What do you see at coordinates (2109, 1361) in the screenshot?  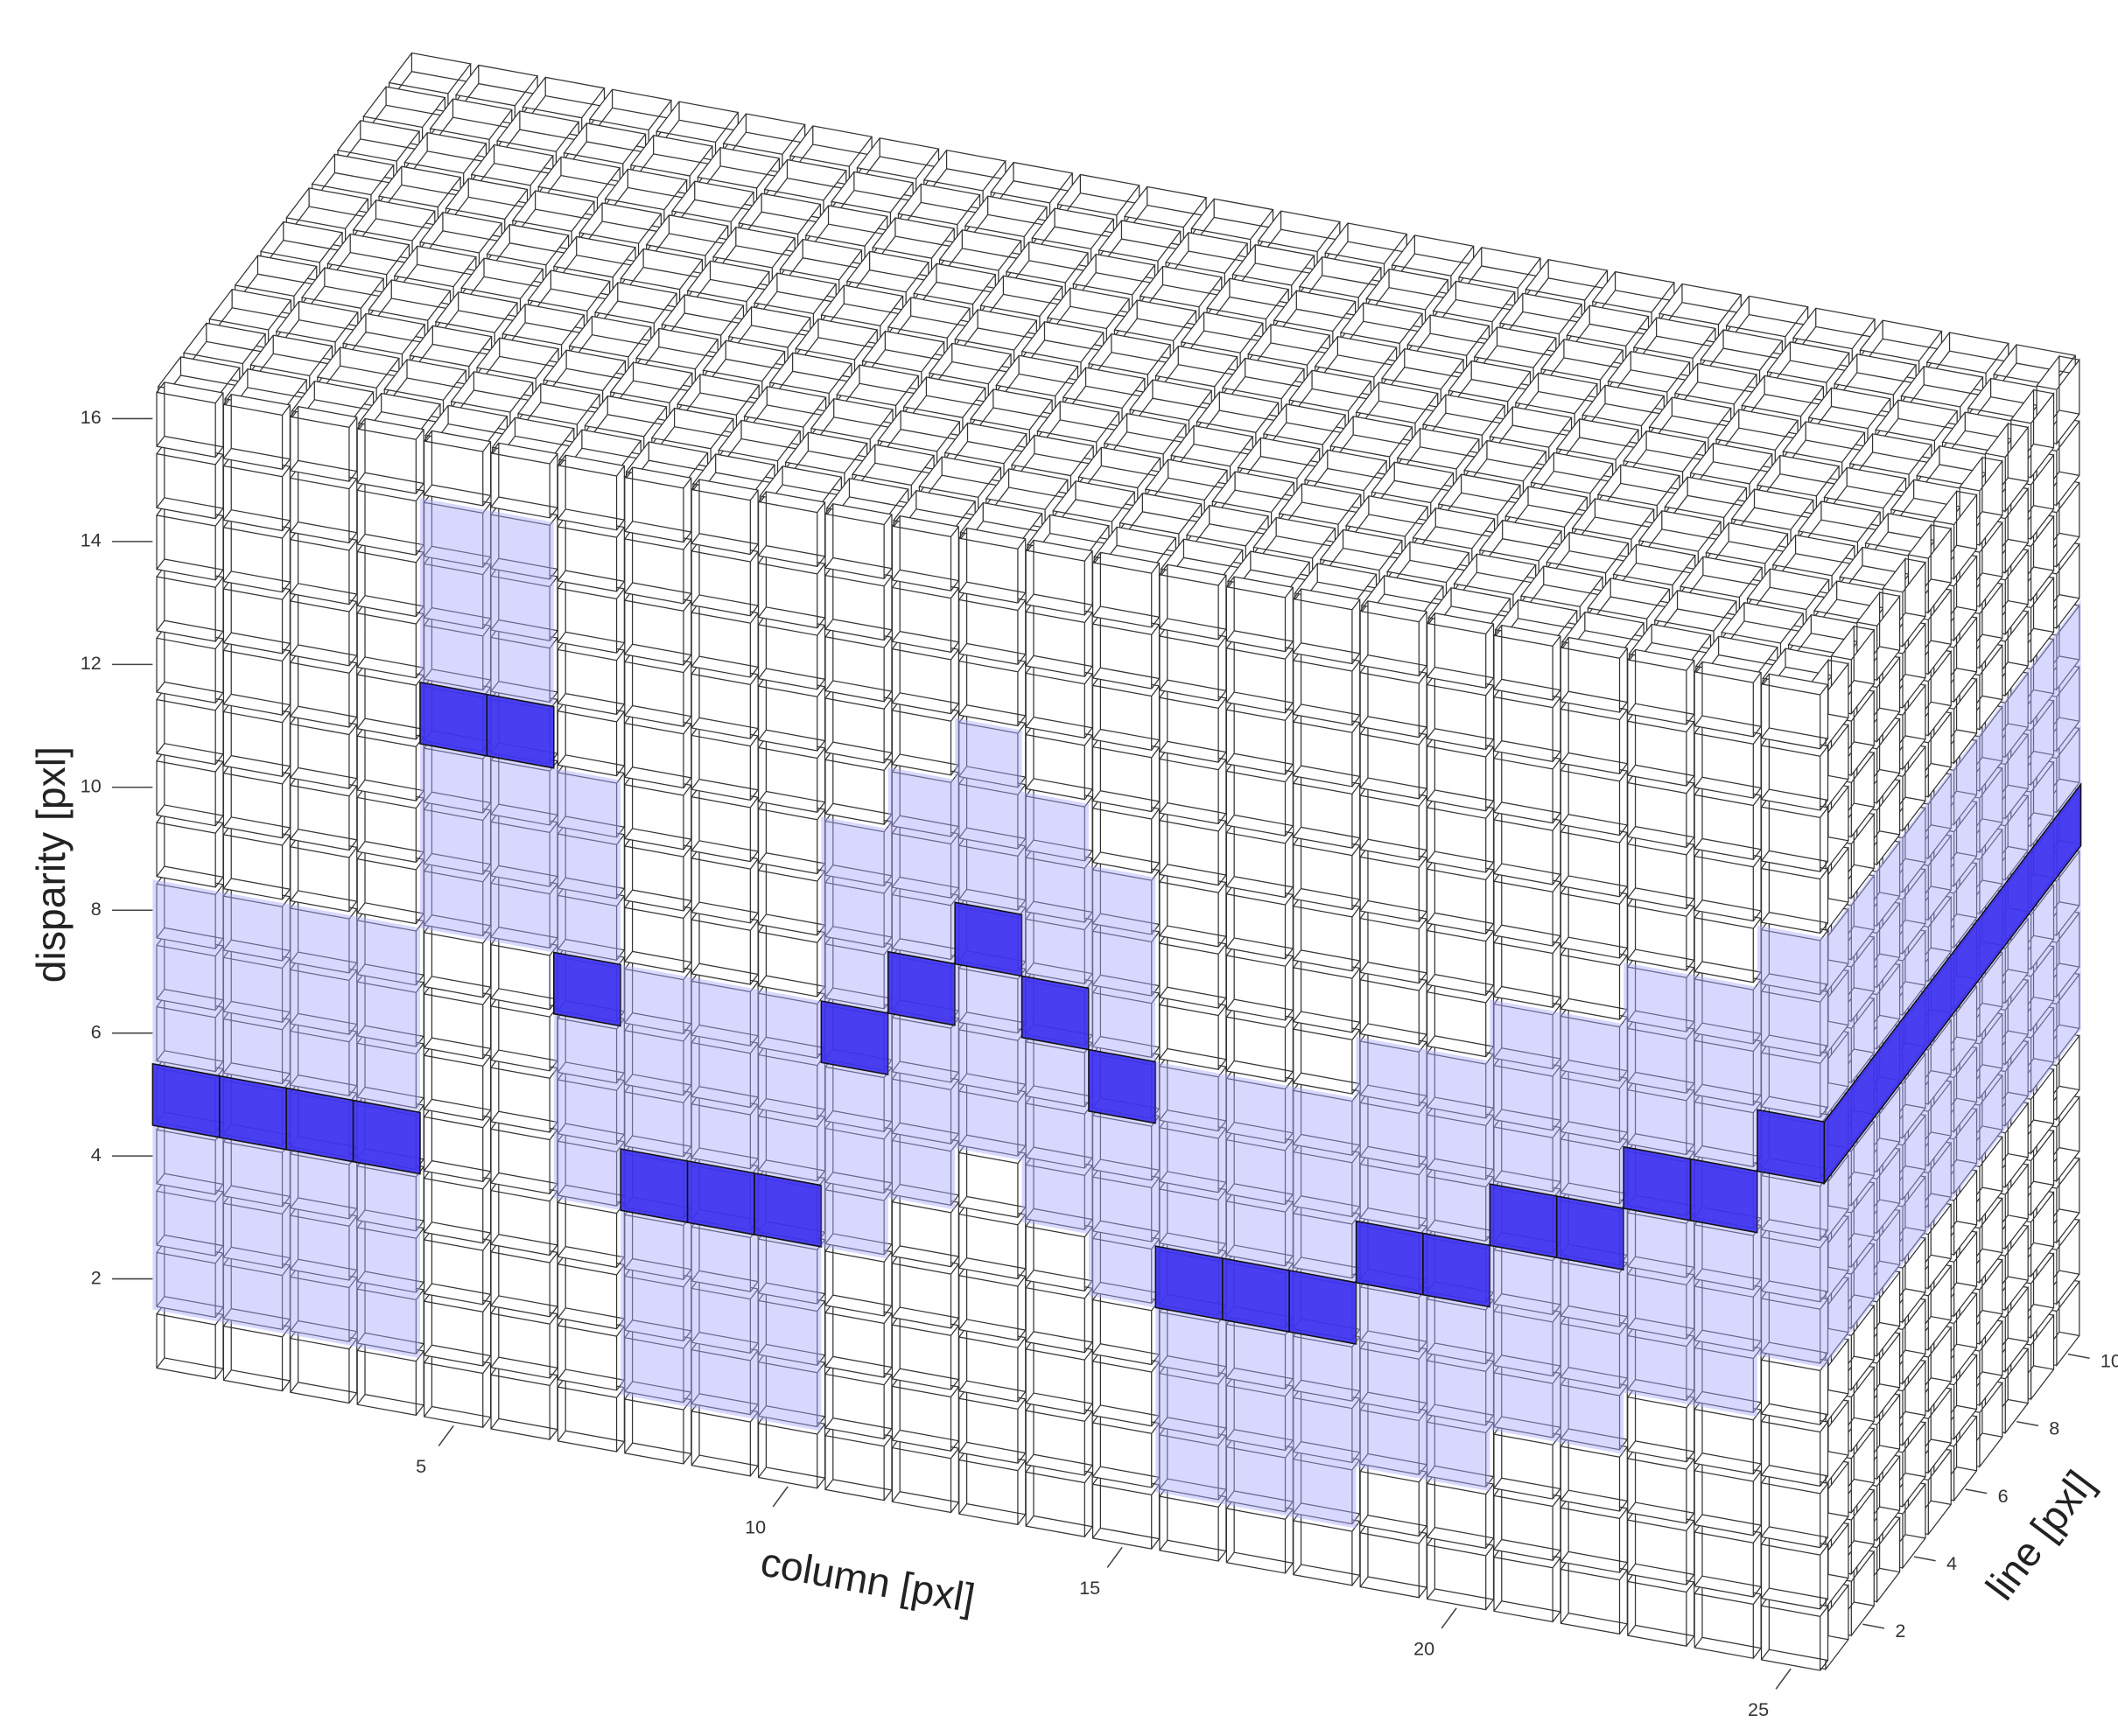 I see `z-tick-label: 10` at bounding box center [2109, 1361].